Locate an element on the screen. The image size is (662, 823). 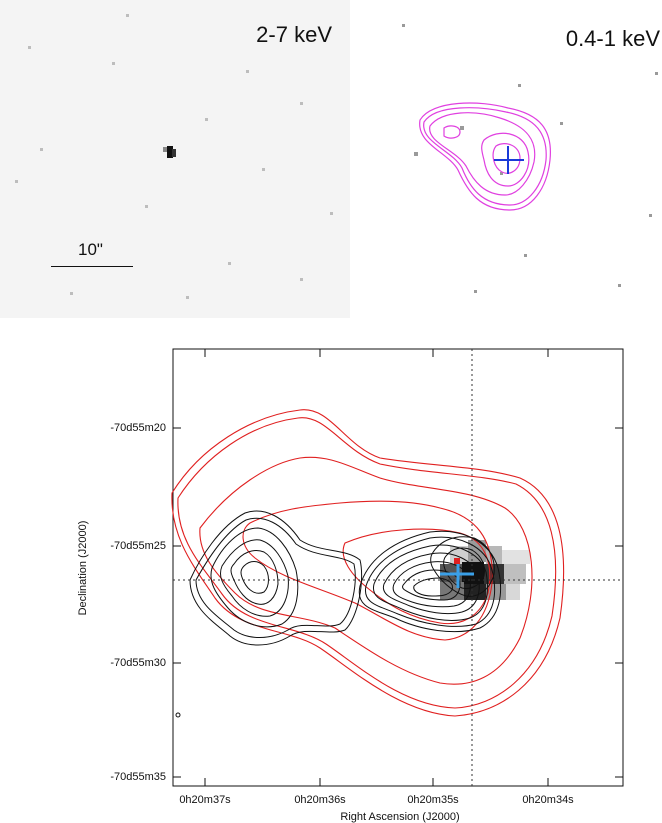
x-tick-label: 0h20m35s is located at coordinates (433, 800).